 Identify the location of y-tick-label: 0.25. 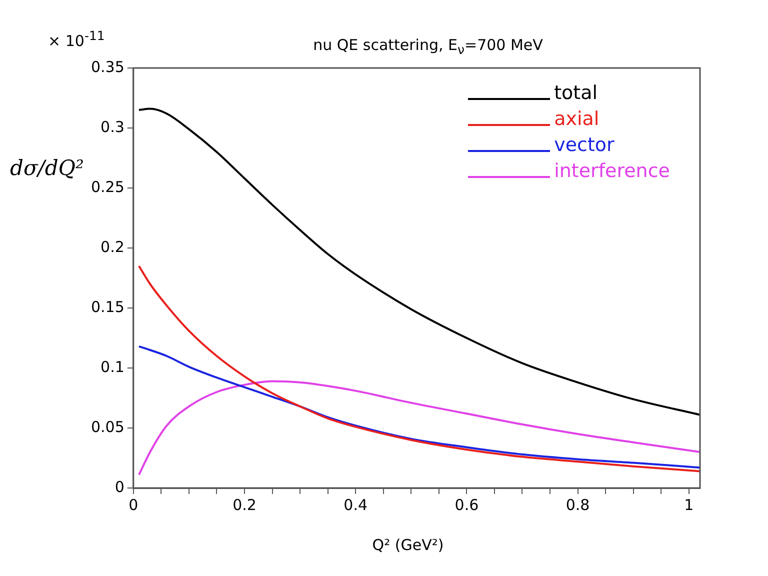
(107, 187).